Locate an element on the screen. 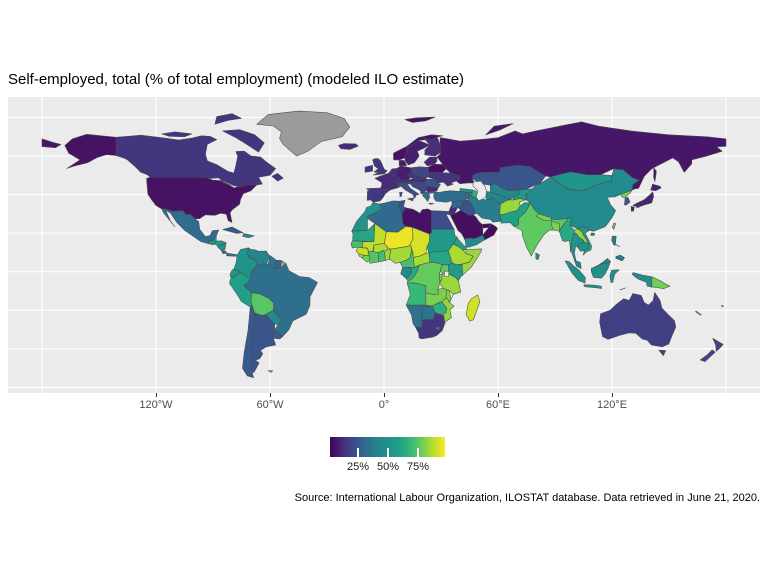 The image size is (768, 576). legend-colorbar is located at coordinates (387, 447).